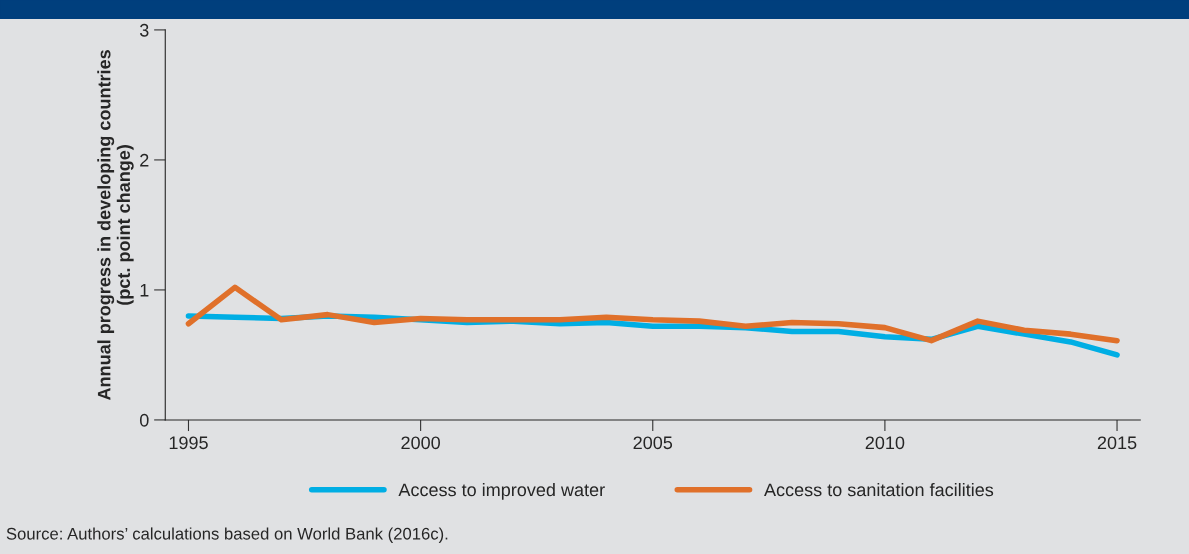  I want to click on y-tick-label: 1, so click(144, 290).